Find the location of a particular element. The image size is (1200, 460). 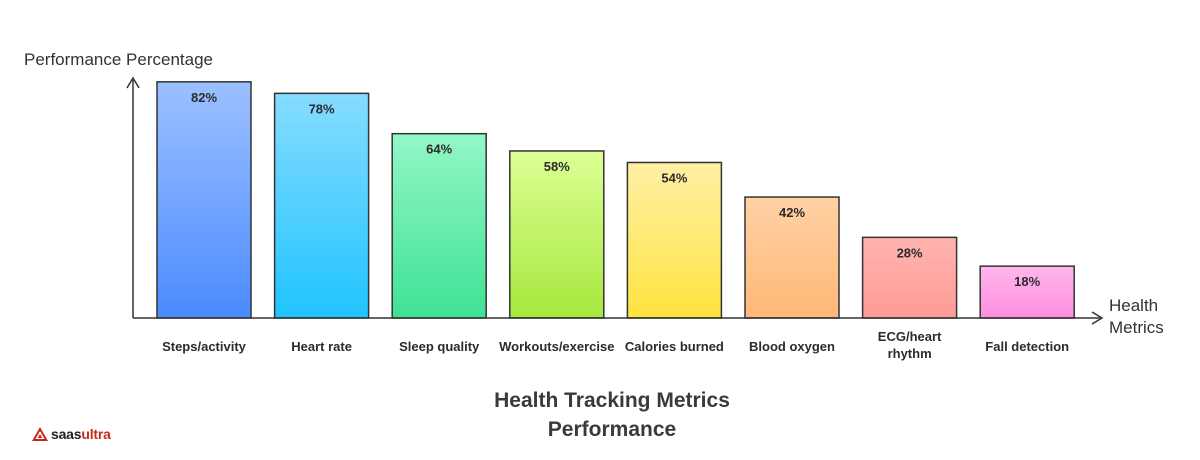

x-axis-label-line-2: Metrics is located at coordinates (1136, 327).